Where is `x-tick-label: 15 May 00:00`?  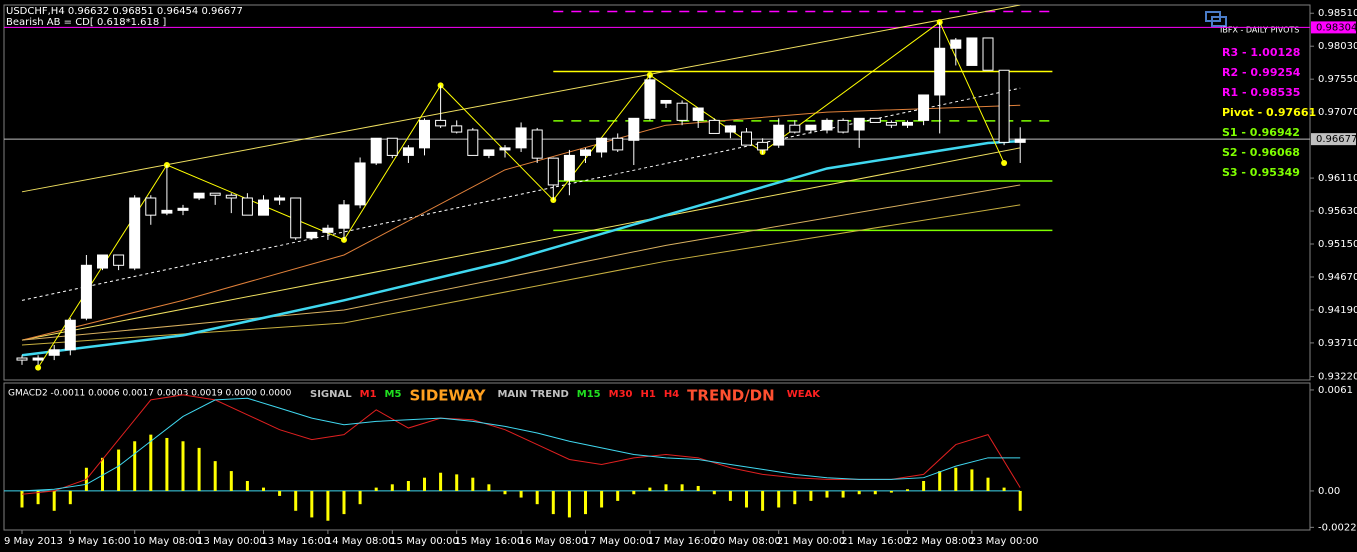 x-tick-label: 15 May 00:00 is located at coordinates (424, 541).